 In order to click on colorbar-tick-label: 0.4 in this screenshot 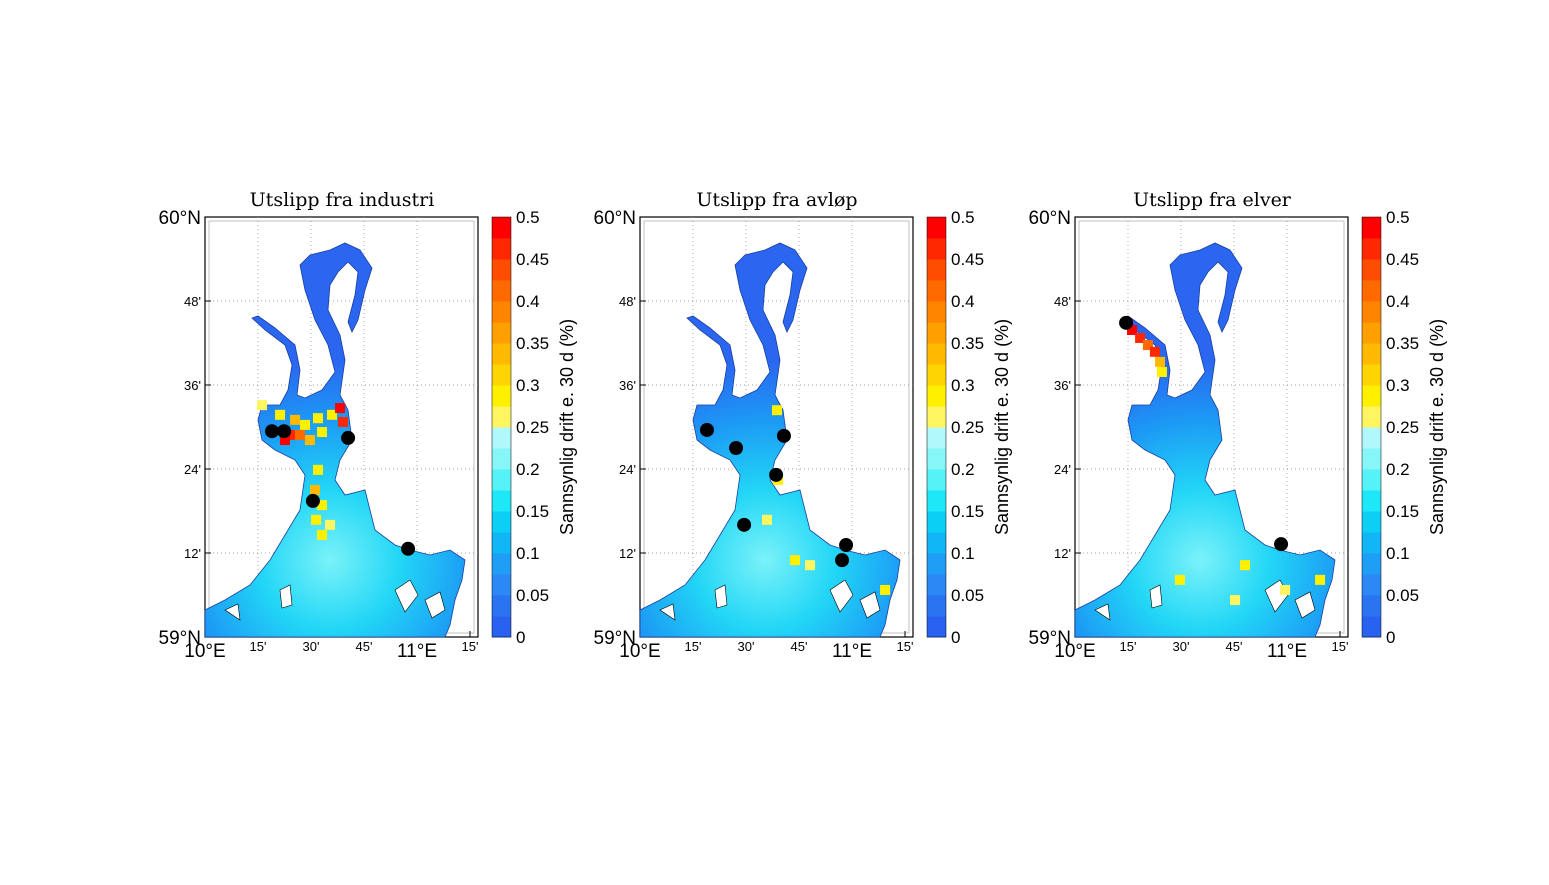, I will do `click(963, 301)`.